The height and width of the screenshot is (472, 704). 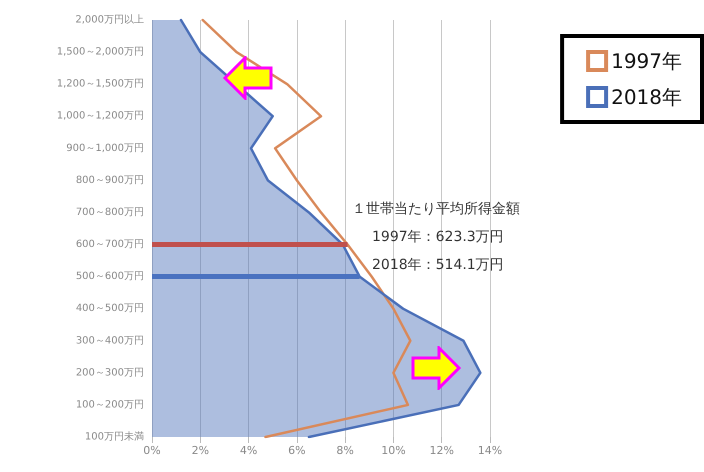 What do you see at coordinates (110, 276) in the screenshot?
I see `y-tick-label: 500～600万円` at bounding box center [110, 276].